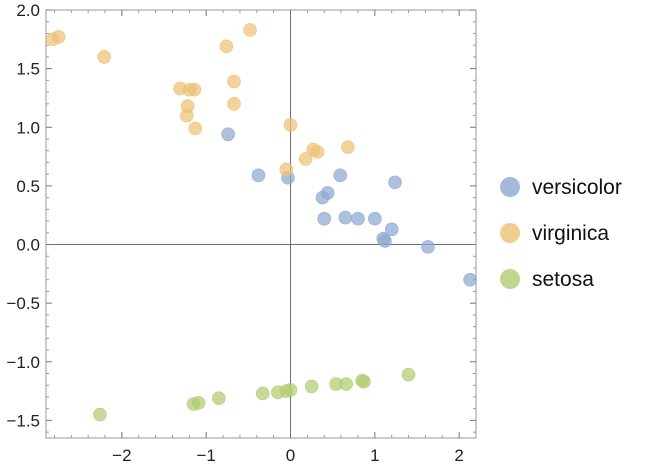 This screenshot has height=473, width=657. I want to click on legend: versicolor virginica setosa, so click(561, 233).